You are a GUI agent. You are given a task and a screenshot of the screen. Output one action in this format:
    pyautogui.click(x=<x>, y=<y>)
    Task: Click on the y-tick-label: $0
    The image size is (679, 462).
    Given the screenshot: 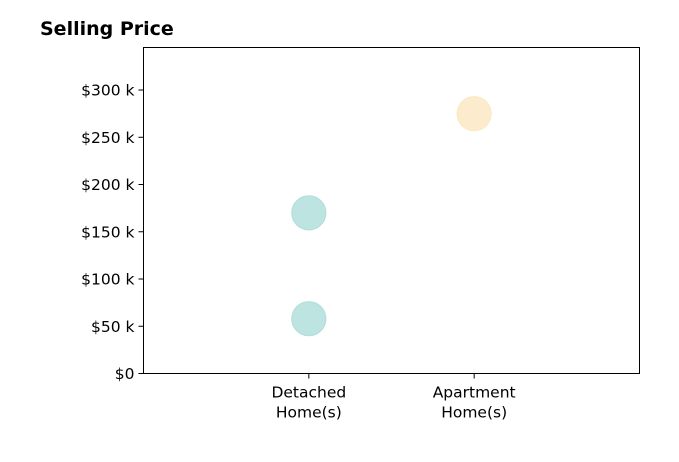 What is the action you would take?
    pyautogui.click(x=125, y=374)
    